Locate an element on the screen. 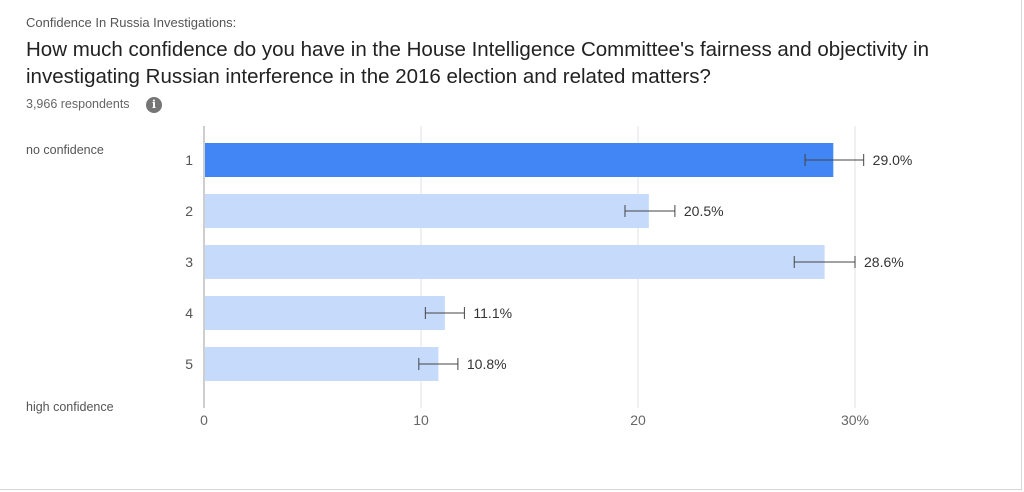 This screenshot has width=1024, height=492. data-label: 10.8% is located at coordinates (487, 364).